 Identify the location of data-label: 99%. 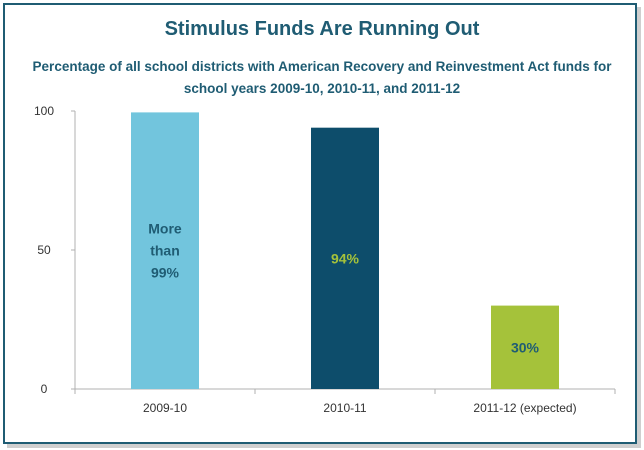
(165, 273).